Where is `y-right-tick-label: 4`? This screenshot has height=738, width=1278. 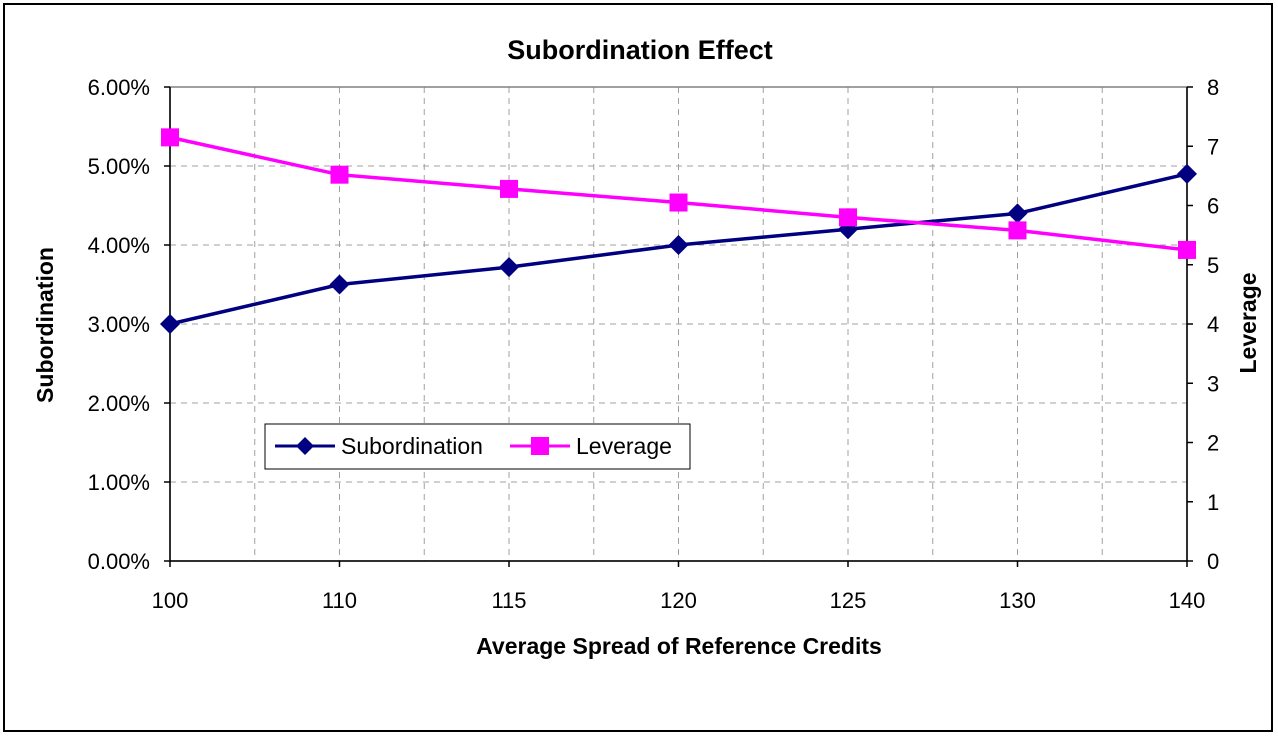 y-right-tick-label: 4 is located at coordinates (1213, 324).